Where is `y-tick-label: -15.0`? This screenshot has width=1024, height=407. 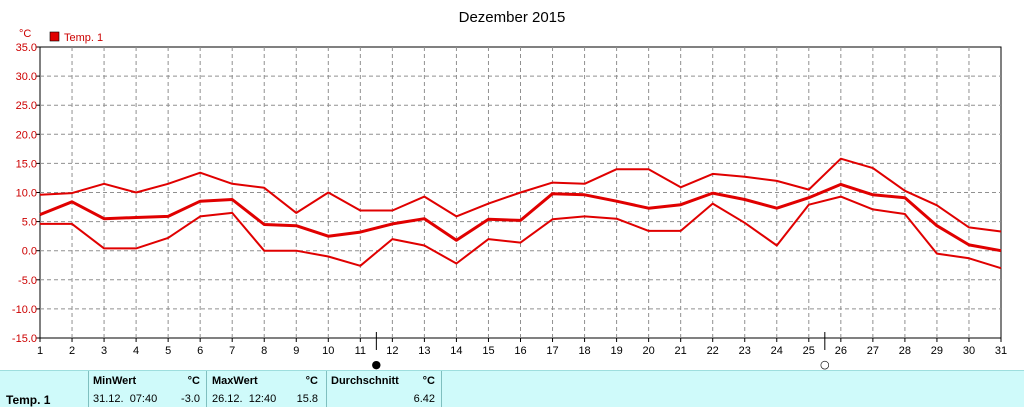
y-tick-label: -15.0 is located at coordinates (24, 339).